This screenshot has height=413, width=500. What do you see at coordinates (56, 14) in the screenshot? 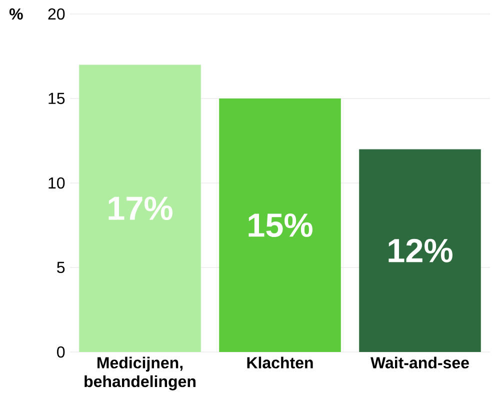
I see `y-tick-label: 20` at bounding box center [56, 14].